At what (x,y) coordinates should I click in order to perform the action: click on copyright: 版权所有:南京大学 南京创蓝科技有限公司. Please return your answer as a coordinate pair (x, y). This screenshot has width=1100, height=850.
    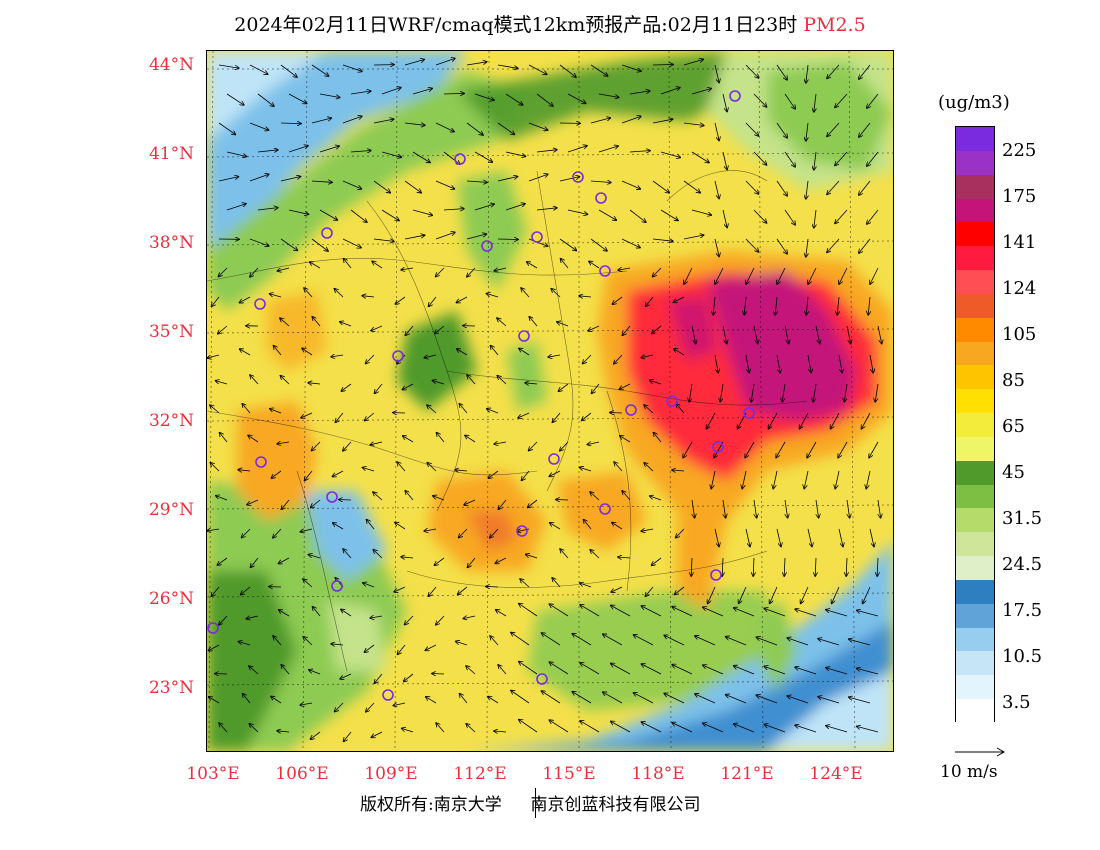
    Looking at the image, I should click on (530, 802).